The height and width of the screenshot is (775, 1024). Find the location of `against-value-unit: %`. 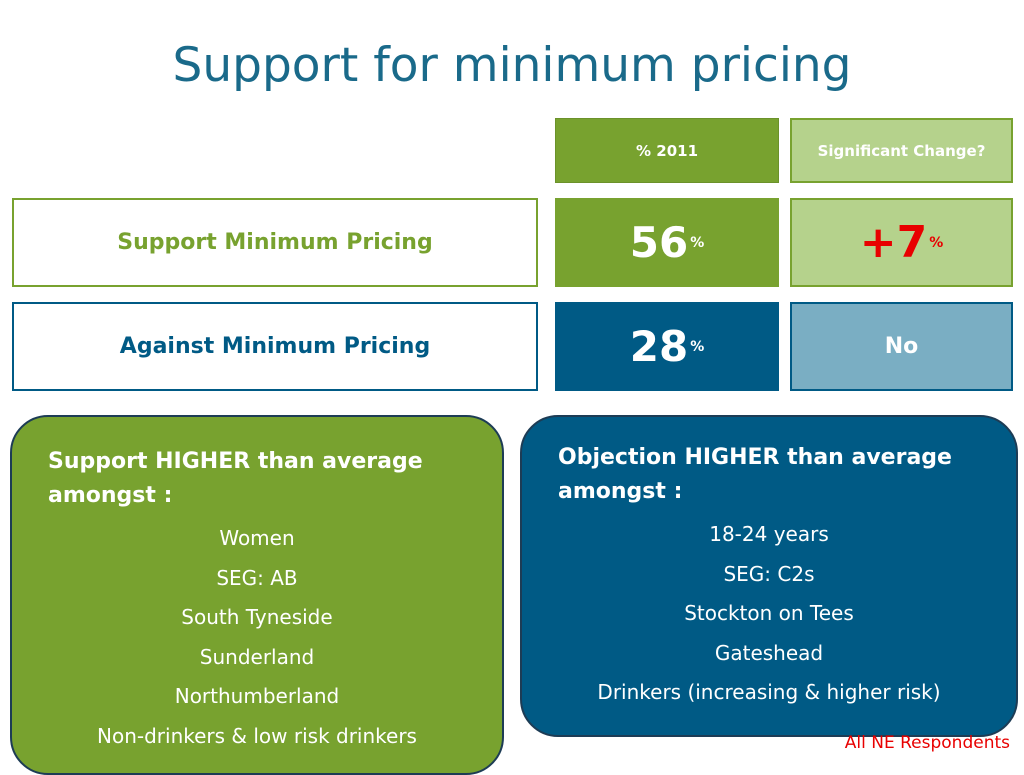

against-value-unit: % is located at coordinates (697, 346).